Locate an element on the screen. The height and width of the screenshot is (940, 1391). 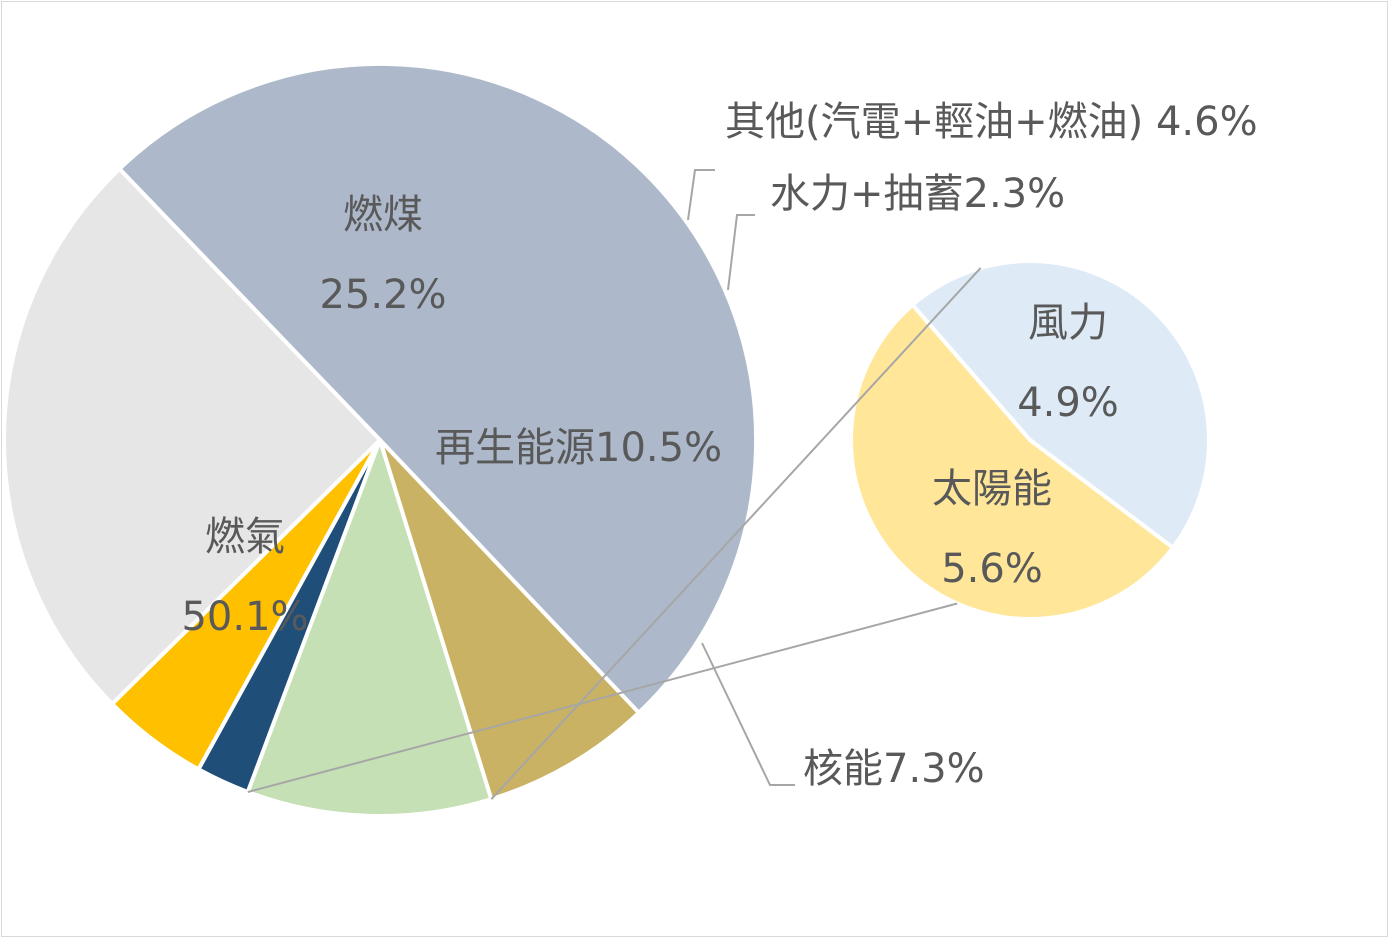
label-other-name: 其他(汽電+輕油+燃油) is located at coordinates (934, 122).